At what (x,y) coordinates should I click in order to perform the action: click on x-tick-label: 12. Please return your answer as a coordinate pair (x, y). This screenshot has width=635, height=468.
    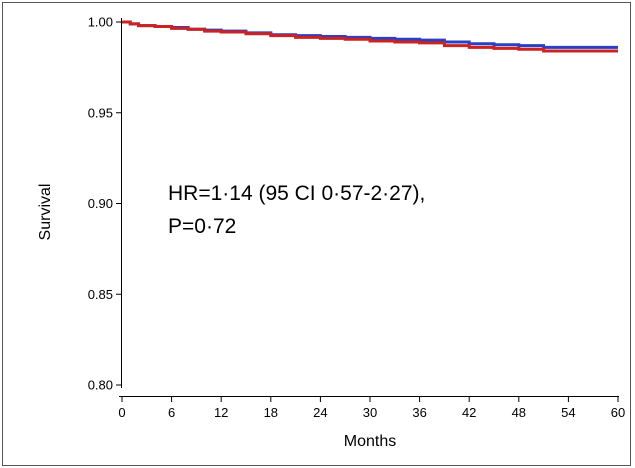
    Looking at the image, I should click on (221, 412).